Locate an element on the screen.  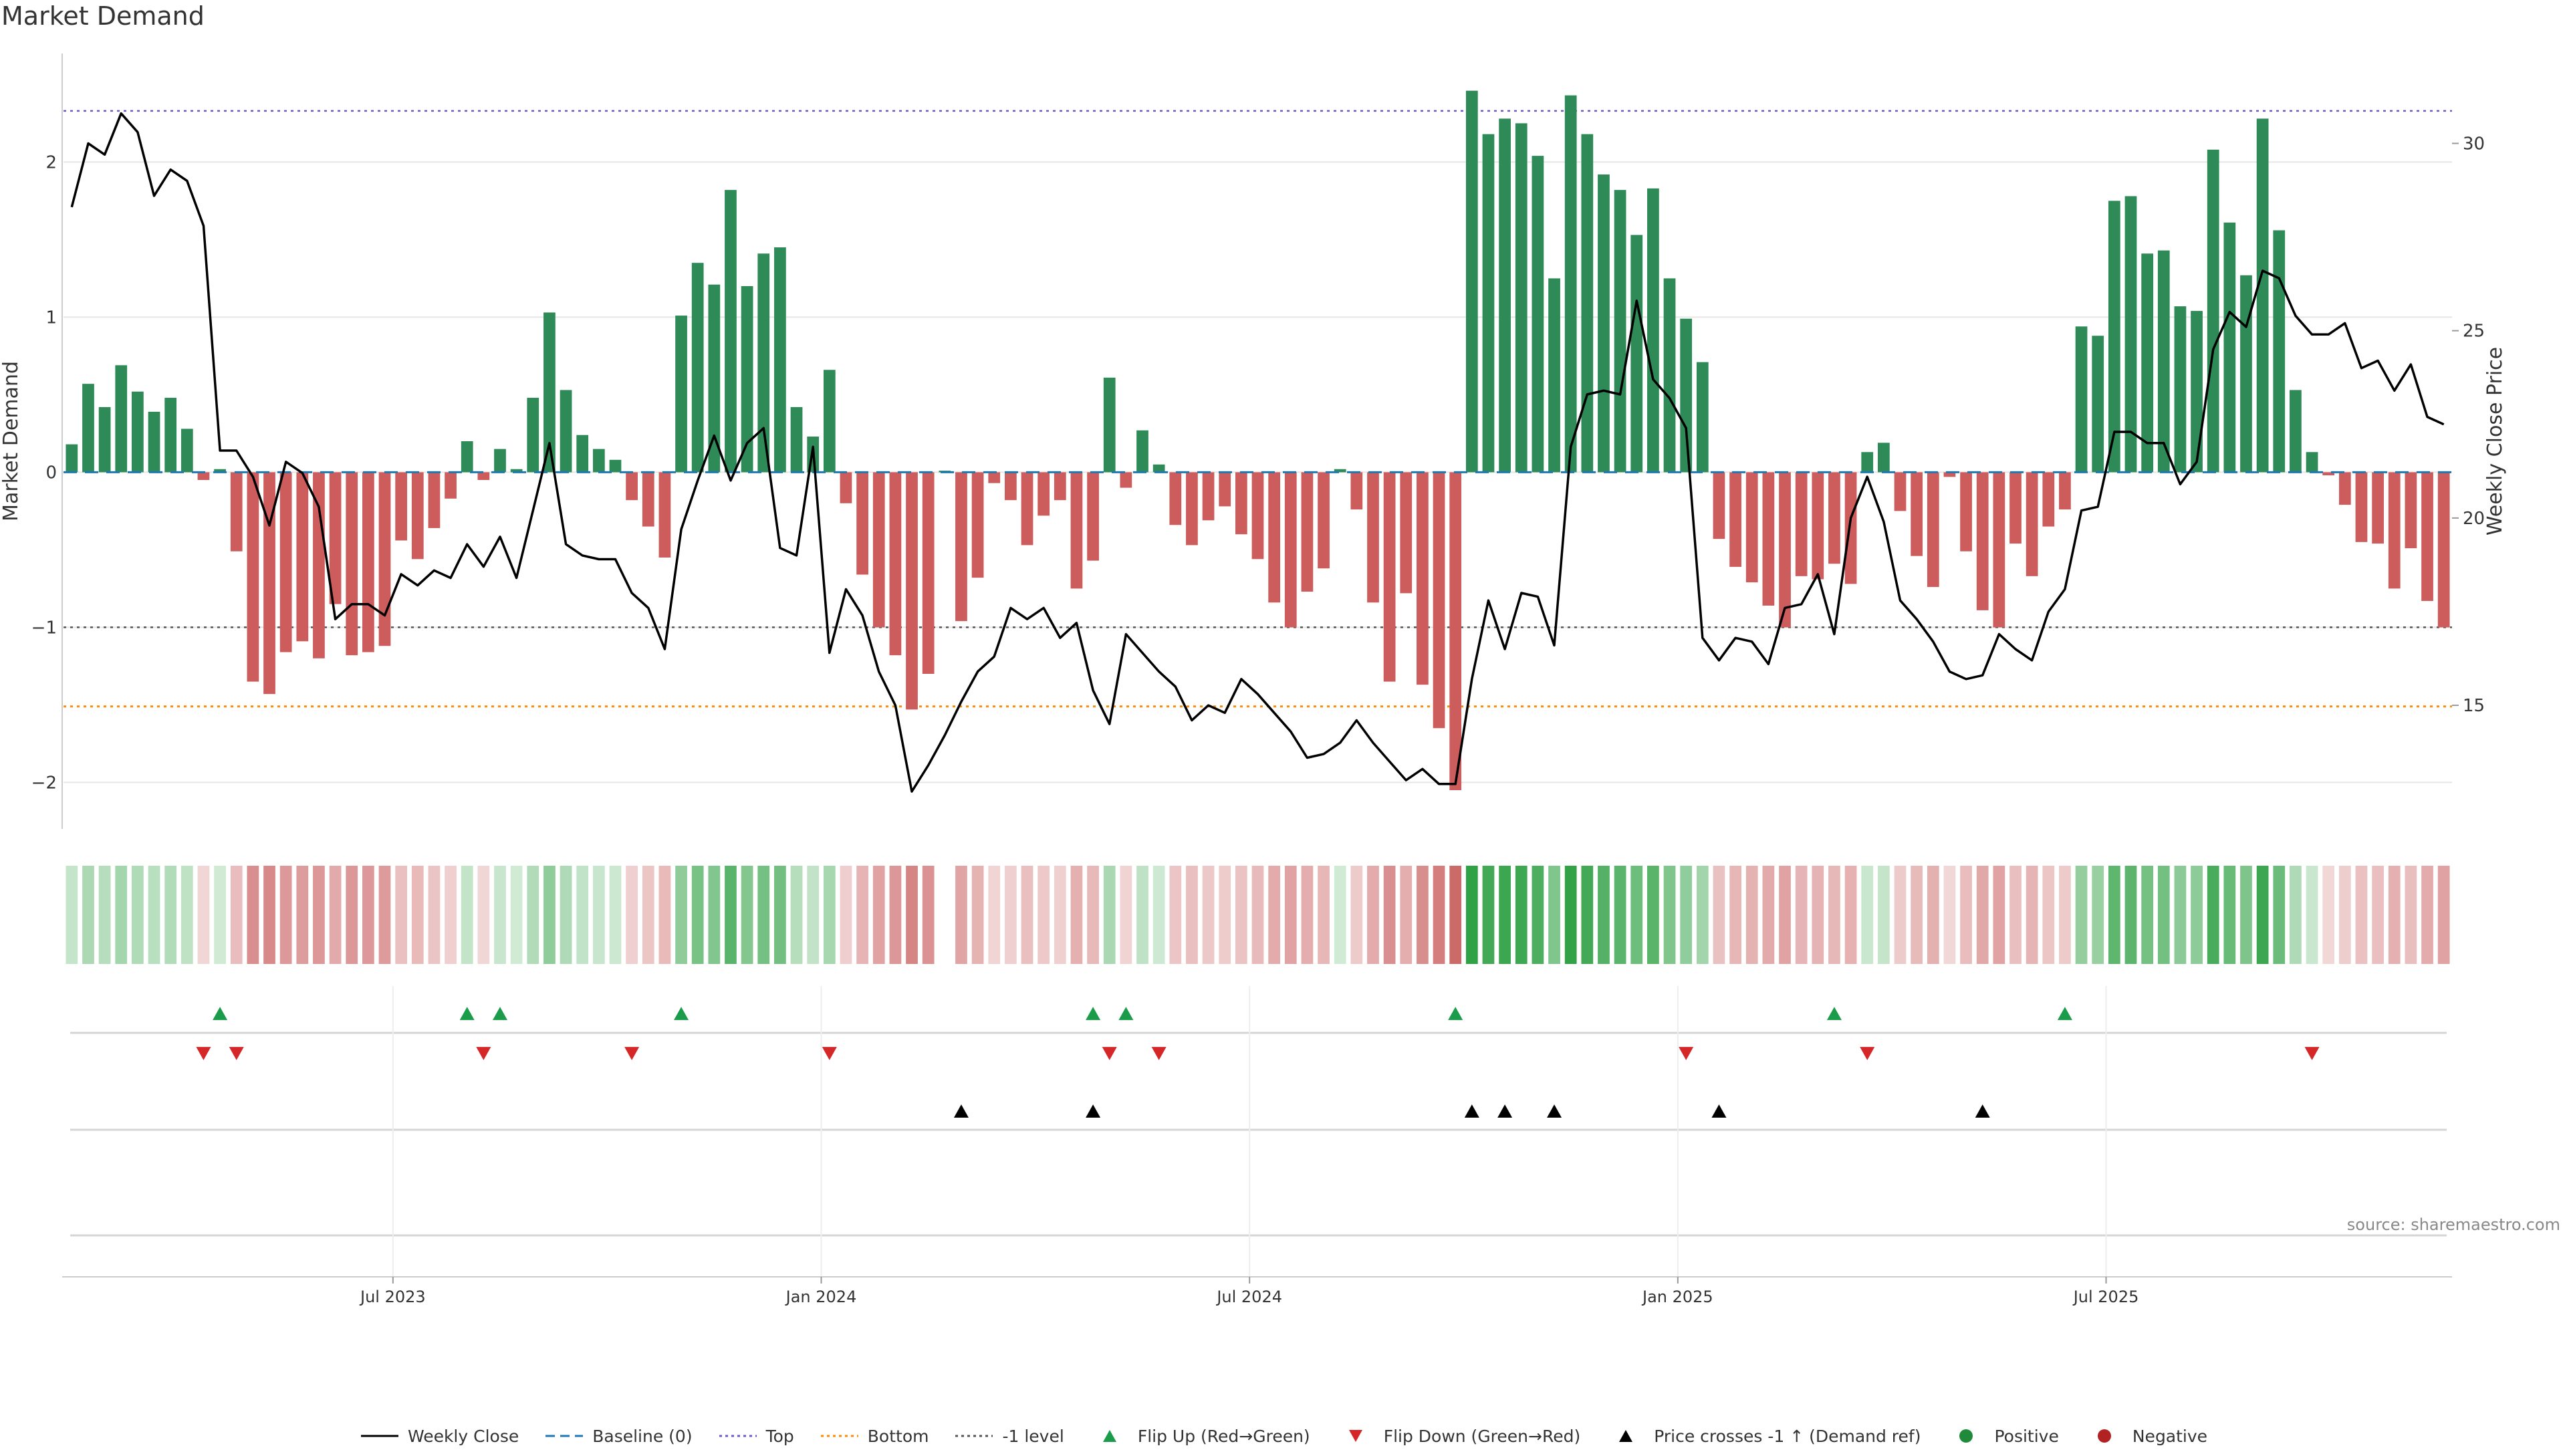
legend-item-price: Weekly Close is located at coordinates (439, 1436).